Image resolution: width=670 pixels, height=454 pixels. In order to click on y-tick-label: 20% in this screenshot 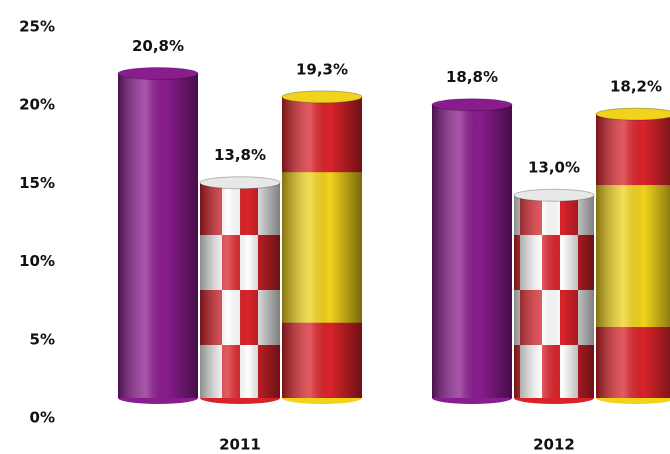, I will do `click(37, 105)`.